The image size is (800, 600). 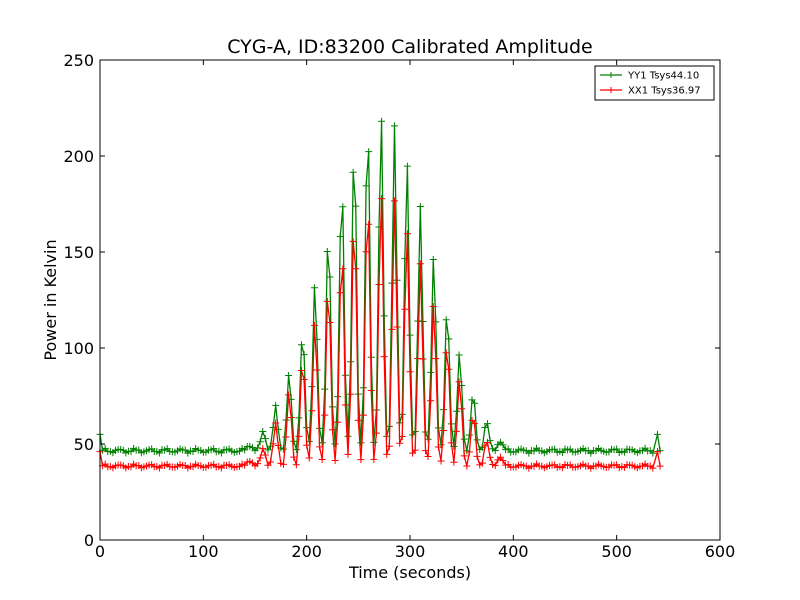 I want to click on y-tick-label: 50, so click(x=84, y=444).